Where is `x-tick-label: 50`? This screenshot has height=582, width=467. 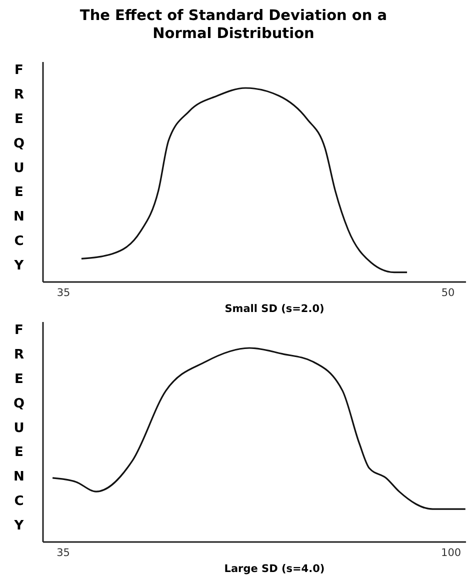 x-tick-label: 50 is located at coordinates (448, 293).